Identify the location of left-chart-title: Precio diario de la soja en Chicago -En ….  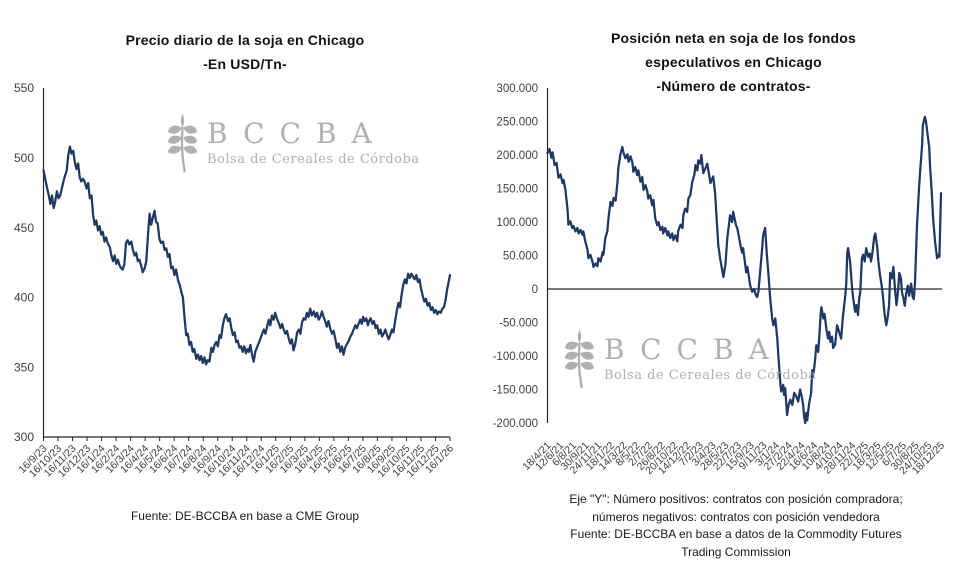
(245, 52).